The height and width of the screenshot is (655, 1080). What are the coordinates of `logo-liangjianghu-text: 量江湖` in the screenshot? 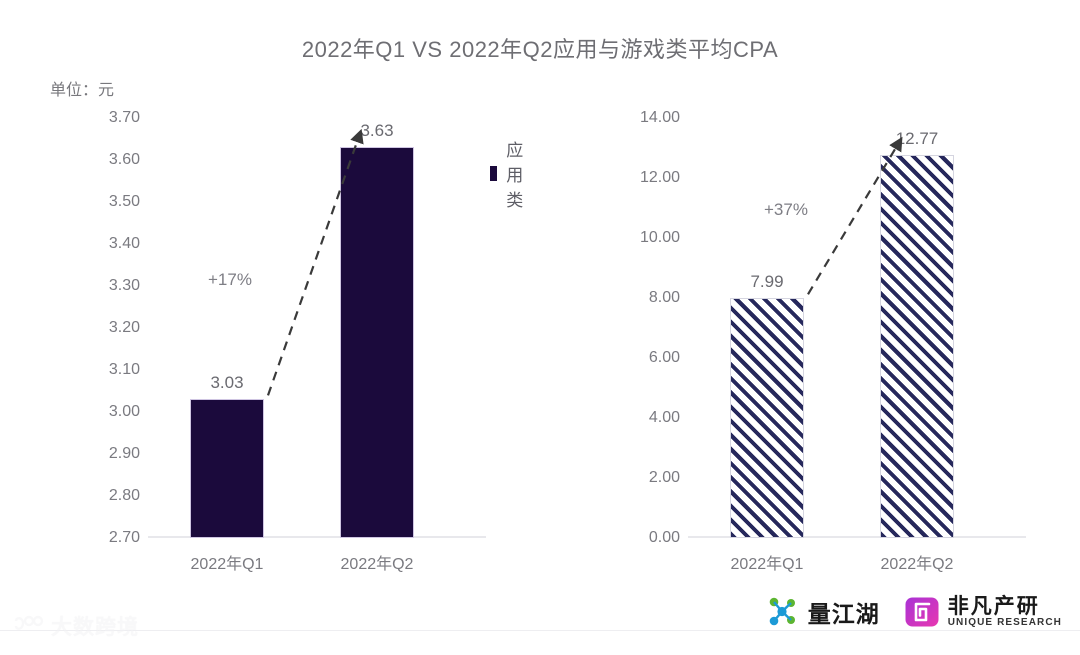 It's located at (843, 614).